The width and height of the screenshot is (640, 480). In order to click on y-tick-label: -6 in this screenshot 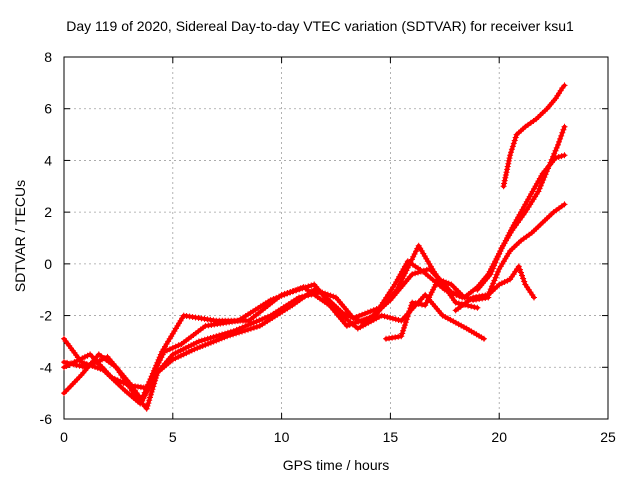, I will do `click(46, 419)`.